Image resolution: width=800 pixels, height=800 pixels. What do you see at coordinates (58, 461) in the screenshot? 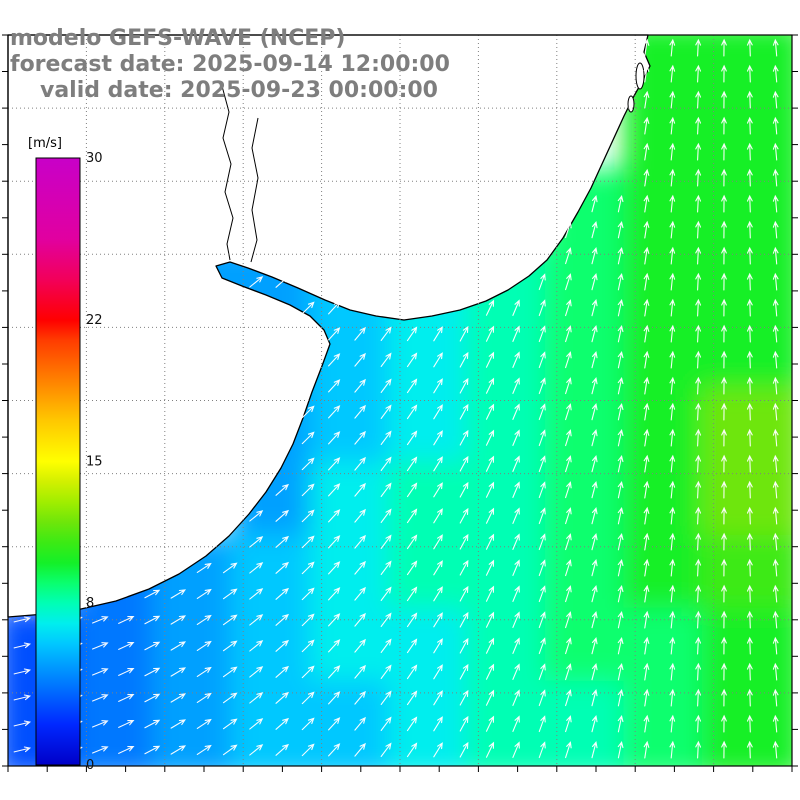
I see `colorbar-gradient-bar` at bounding box center [58, 461].